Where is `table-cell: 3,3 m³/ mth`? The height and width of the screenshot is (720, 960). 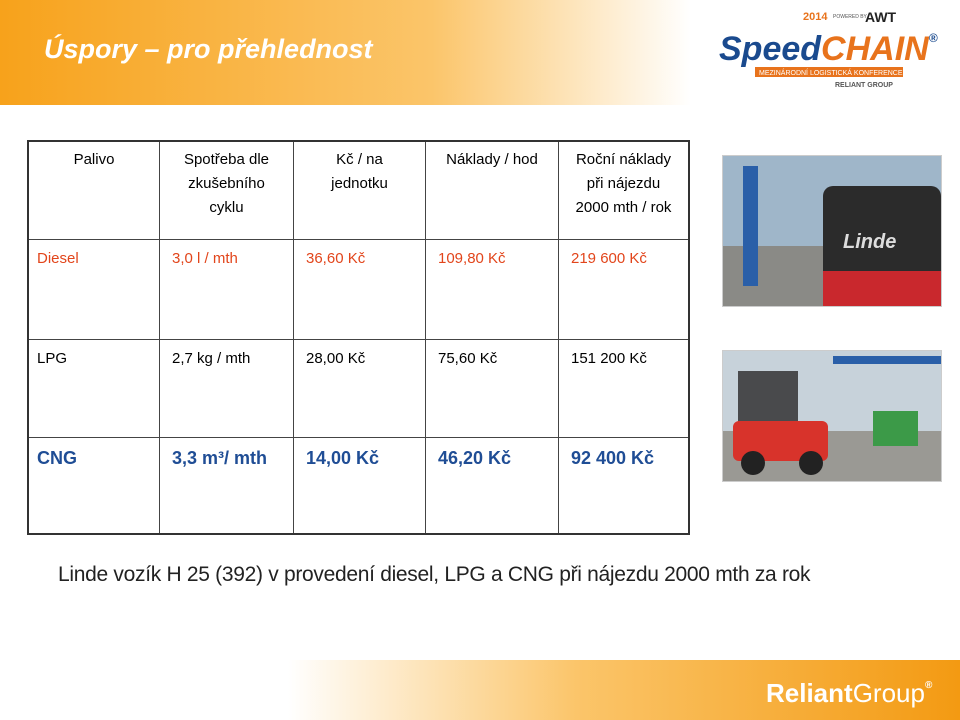
table-cell: 3,3 m³/ mth is located at coordinates (227, 485).